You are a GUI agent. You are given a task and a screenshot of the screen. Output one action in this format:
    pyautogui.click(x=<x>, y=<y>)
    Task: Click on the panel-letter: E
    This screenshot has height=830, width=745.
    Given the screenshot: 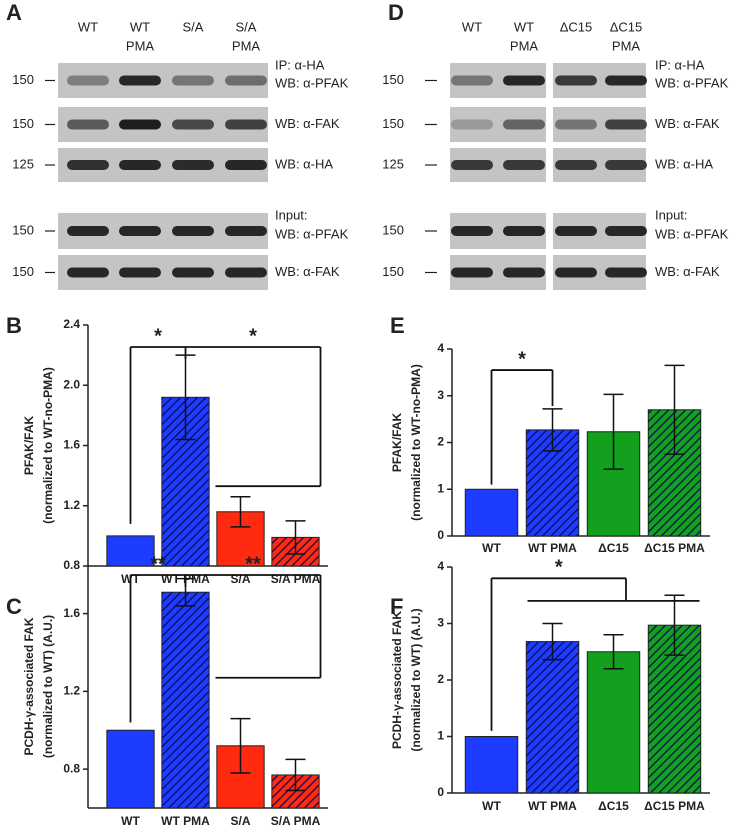 What is the action you would take?
    pyautogui.click(x=397, y=325)
    